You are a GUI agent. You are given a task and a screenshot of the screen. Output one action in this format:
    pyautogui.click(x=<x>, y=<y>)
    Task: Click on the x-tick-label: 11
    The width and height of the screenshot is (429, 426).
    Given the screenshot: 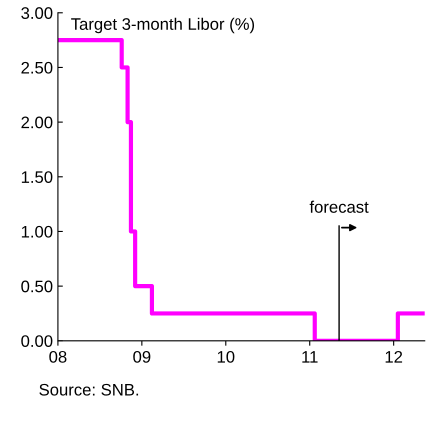 What is the action you would take?
    pyautogui.click(x=310, y=357)
    